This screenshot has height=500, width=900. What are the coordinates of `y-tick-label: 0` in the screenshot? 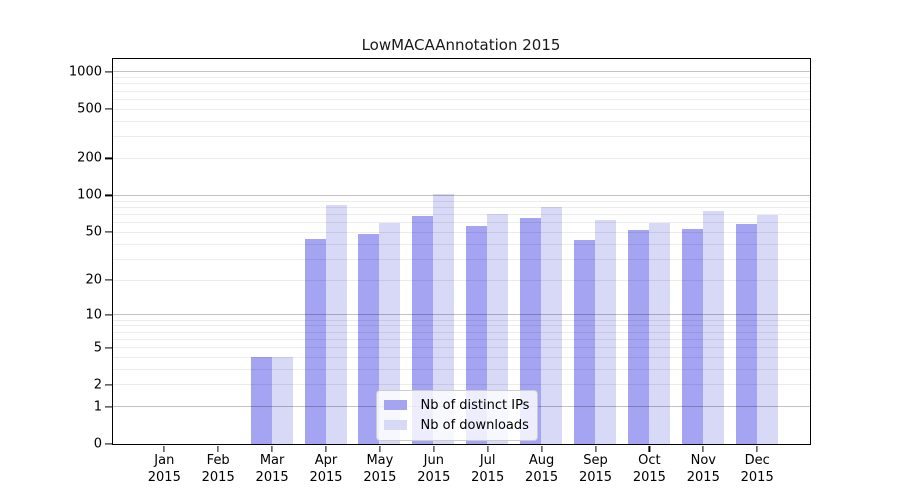 It's located at (97, 444).